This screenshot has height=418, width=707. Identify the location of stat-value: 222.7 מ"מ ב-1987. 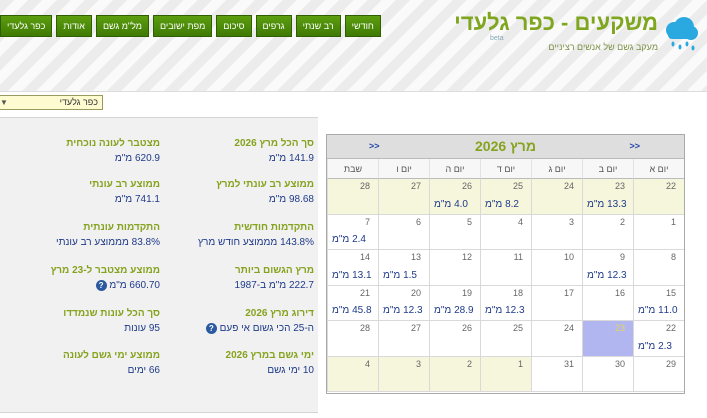
(274, 285).